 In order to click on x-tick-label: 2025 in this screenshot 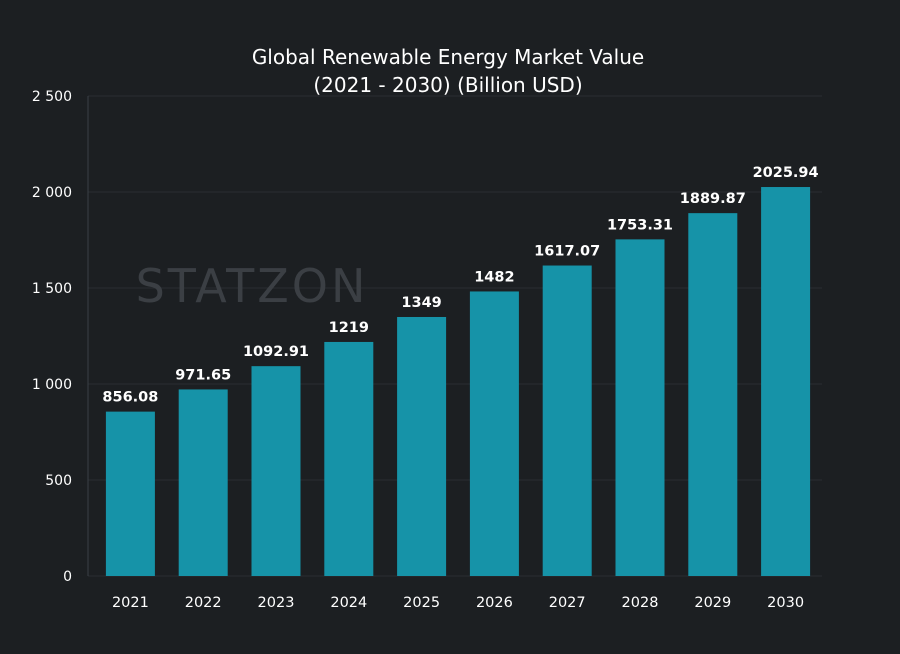, I will do `click(421, 603)`.